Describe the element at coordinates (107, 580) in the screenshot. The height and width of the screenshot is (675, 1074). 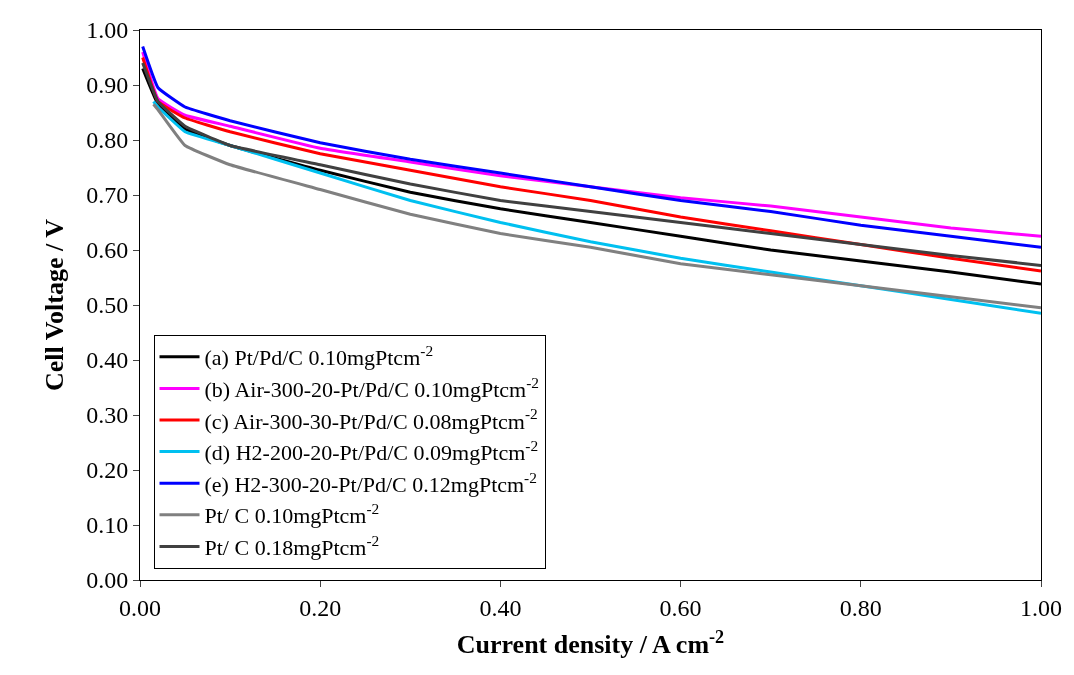
I see `y-tick-label: 0.00` at that location.